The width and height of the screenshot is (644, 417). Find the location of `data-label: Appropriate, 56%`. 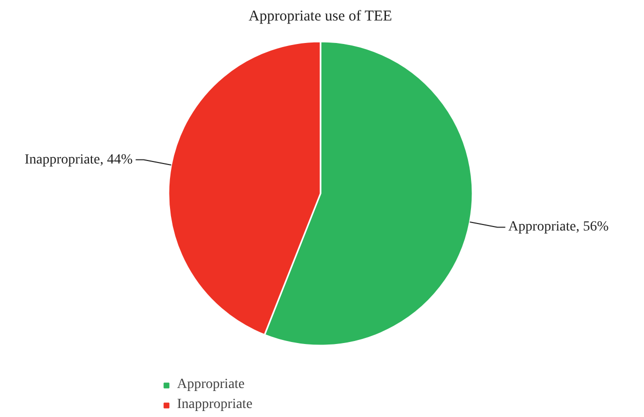

data-label: Appropriate, 56% is located at coordinates (558, 227).